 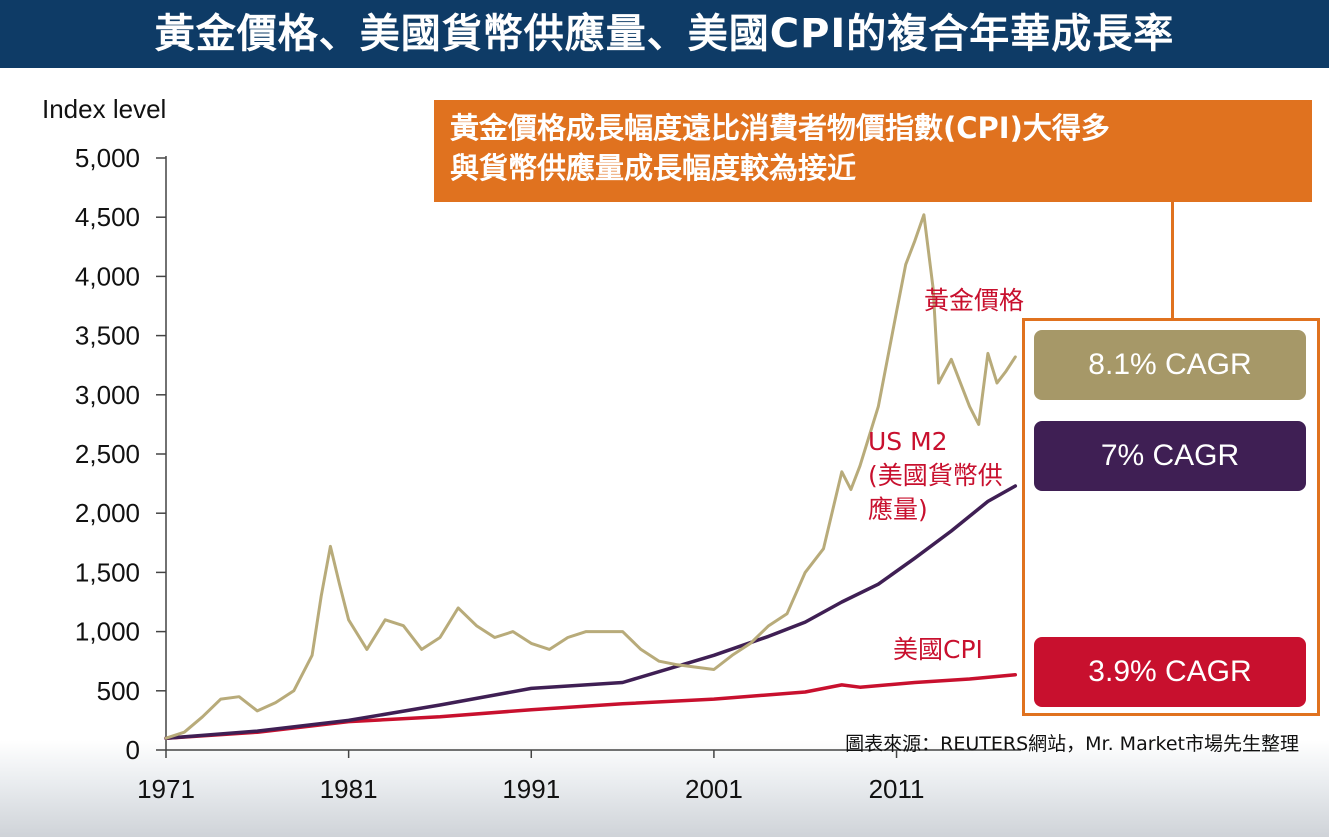 What do you see at coordinates (107, 158) in the screenshot?
I see `y-tick-label: 5,000` at bounding box center [107, 158].